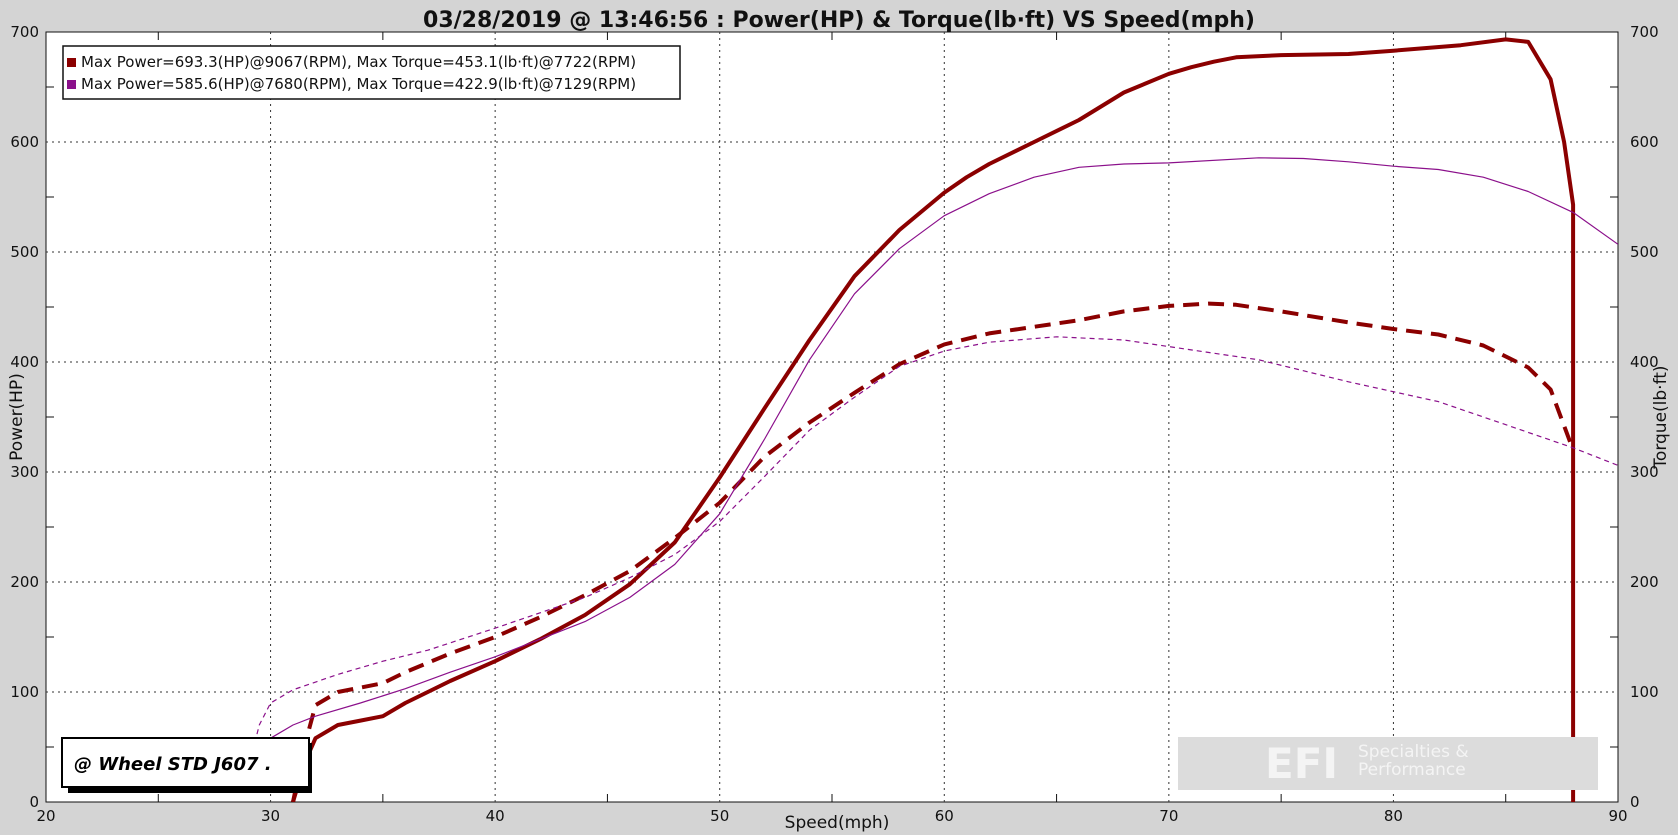 The width and height of the screenshot is (1678, 835). Describe the element at coordinates (24, 472) in the screenshot. I see `y-tick-label-left: 300` at that location.